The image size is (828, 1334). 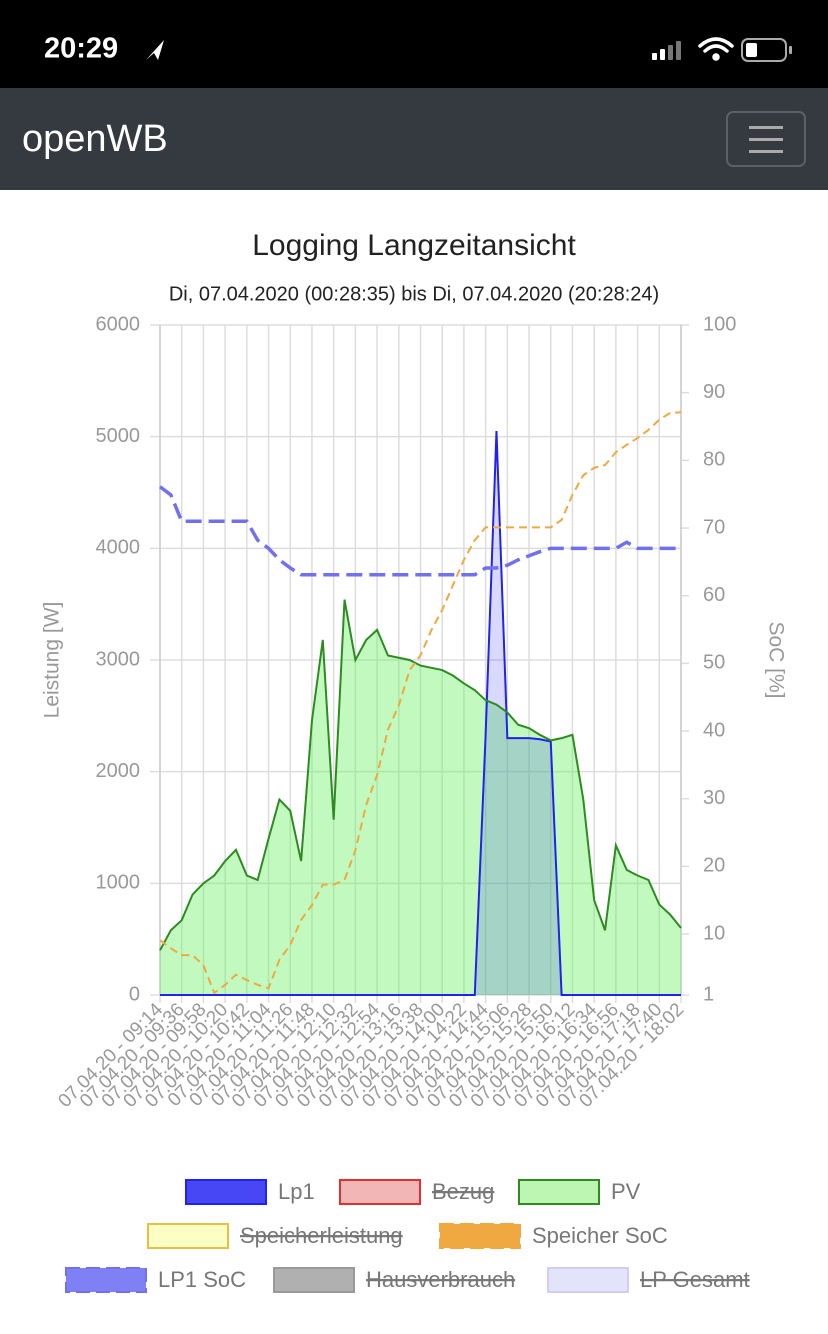 What do you see at coordinates (708, 994) in the screenshot?
I see `y2-tick-label: 1` at bounding box center [708, 994].